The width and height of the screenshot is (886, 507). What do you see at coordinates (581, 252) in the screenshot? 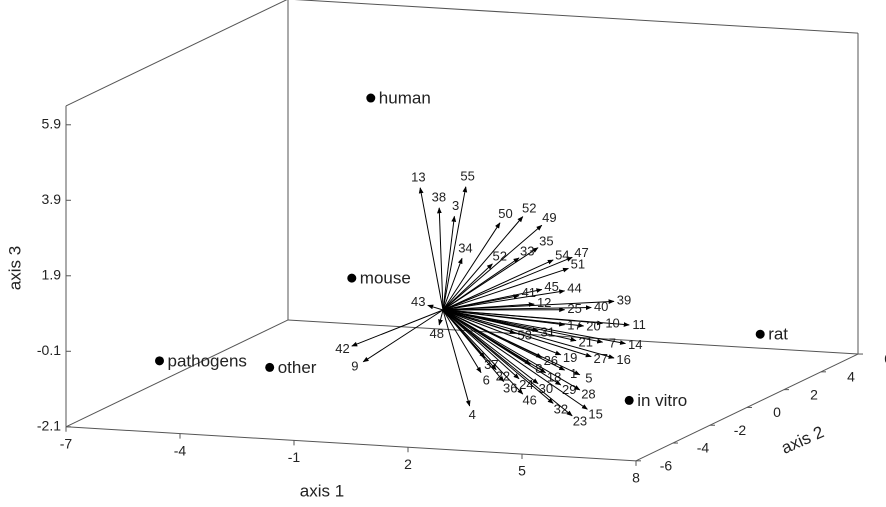
I see `arrow-label: 47` at bounding box center [581, 252].